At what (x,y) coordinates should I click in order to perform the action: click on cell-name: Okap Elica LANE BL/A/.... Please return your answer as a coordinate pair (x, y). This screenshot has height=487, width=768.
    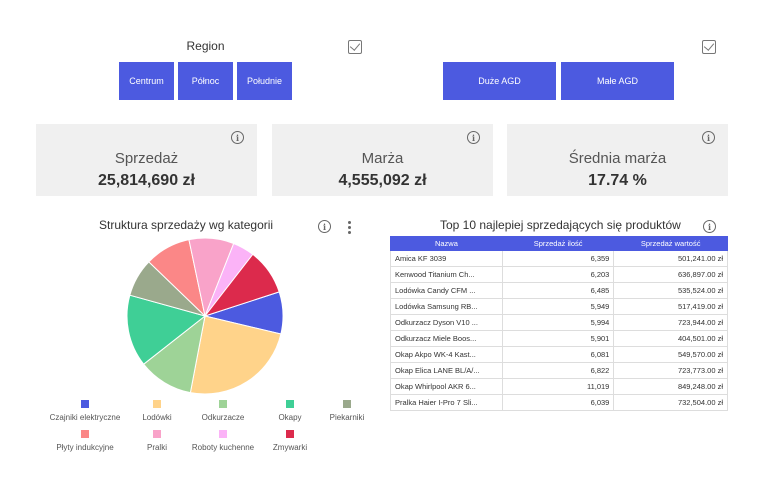
    Looking at the image, I should click on (446, 370).